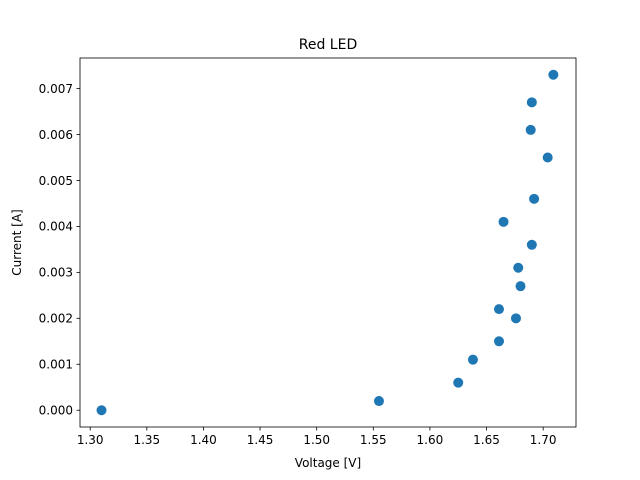 The image size is (640, 480). I want to click on x-axis-label: Voltage [V], so click(328, 463).